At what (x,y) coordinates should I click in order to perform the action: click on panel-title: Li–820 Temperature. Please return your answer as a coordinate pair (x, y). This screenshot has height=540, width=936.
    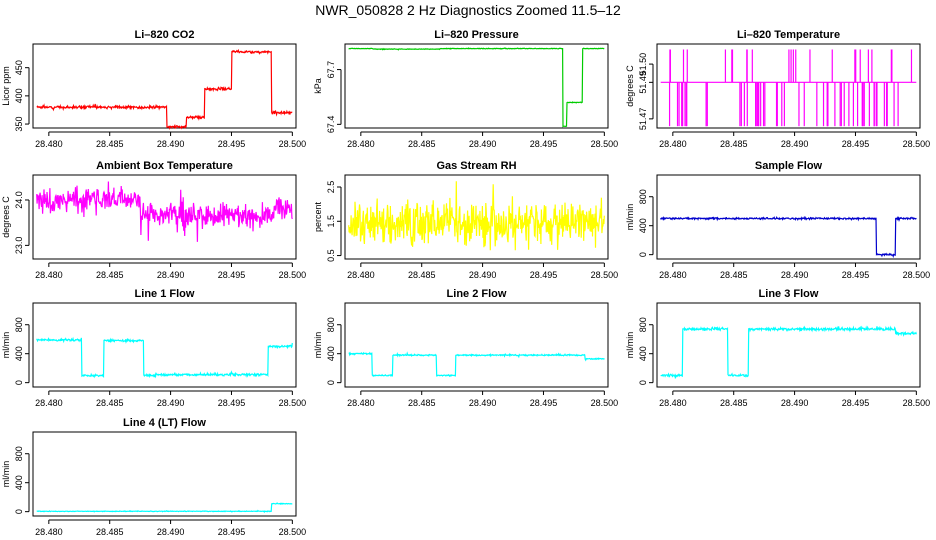
    Looking at the image, I should click on (788, 35).